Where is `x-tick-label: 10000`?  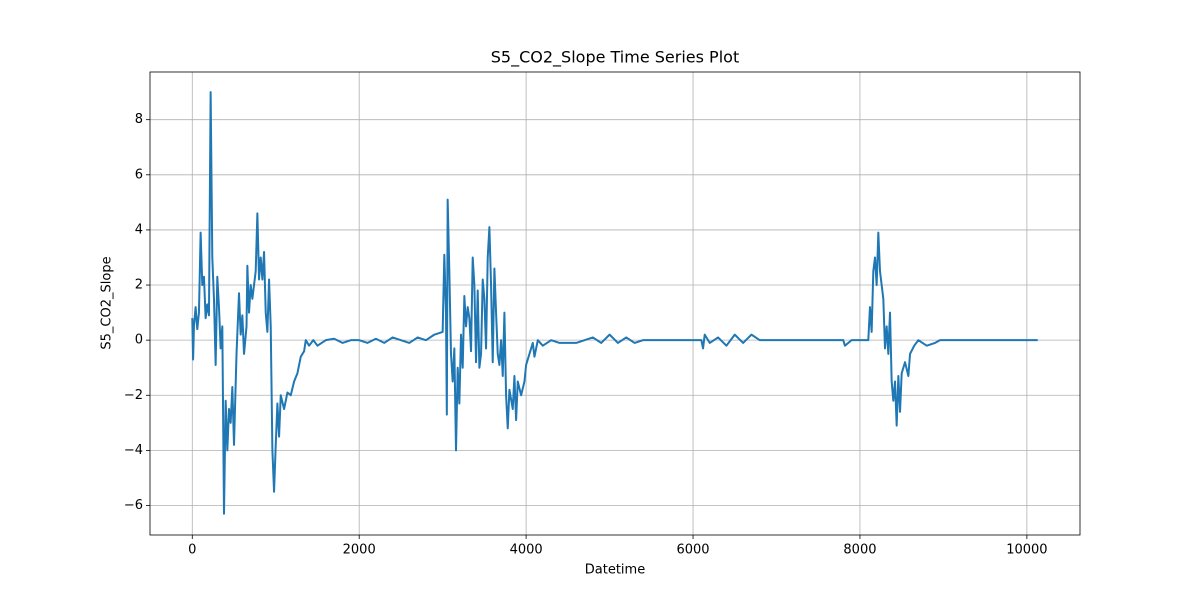 x-tick-label: 10000 is located at coordinates (1026, 550).